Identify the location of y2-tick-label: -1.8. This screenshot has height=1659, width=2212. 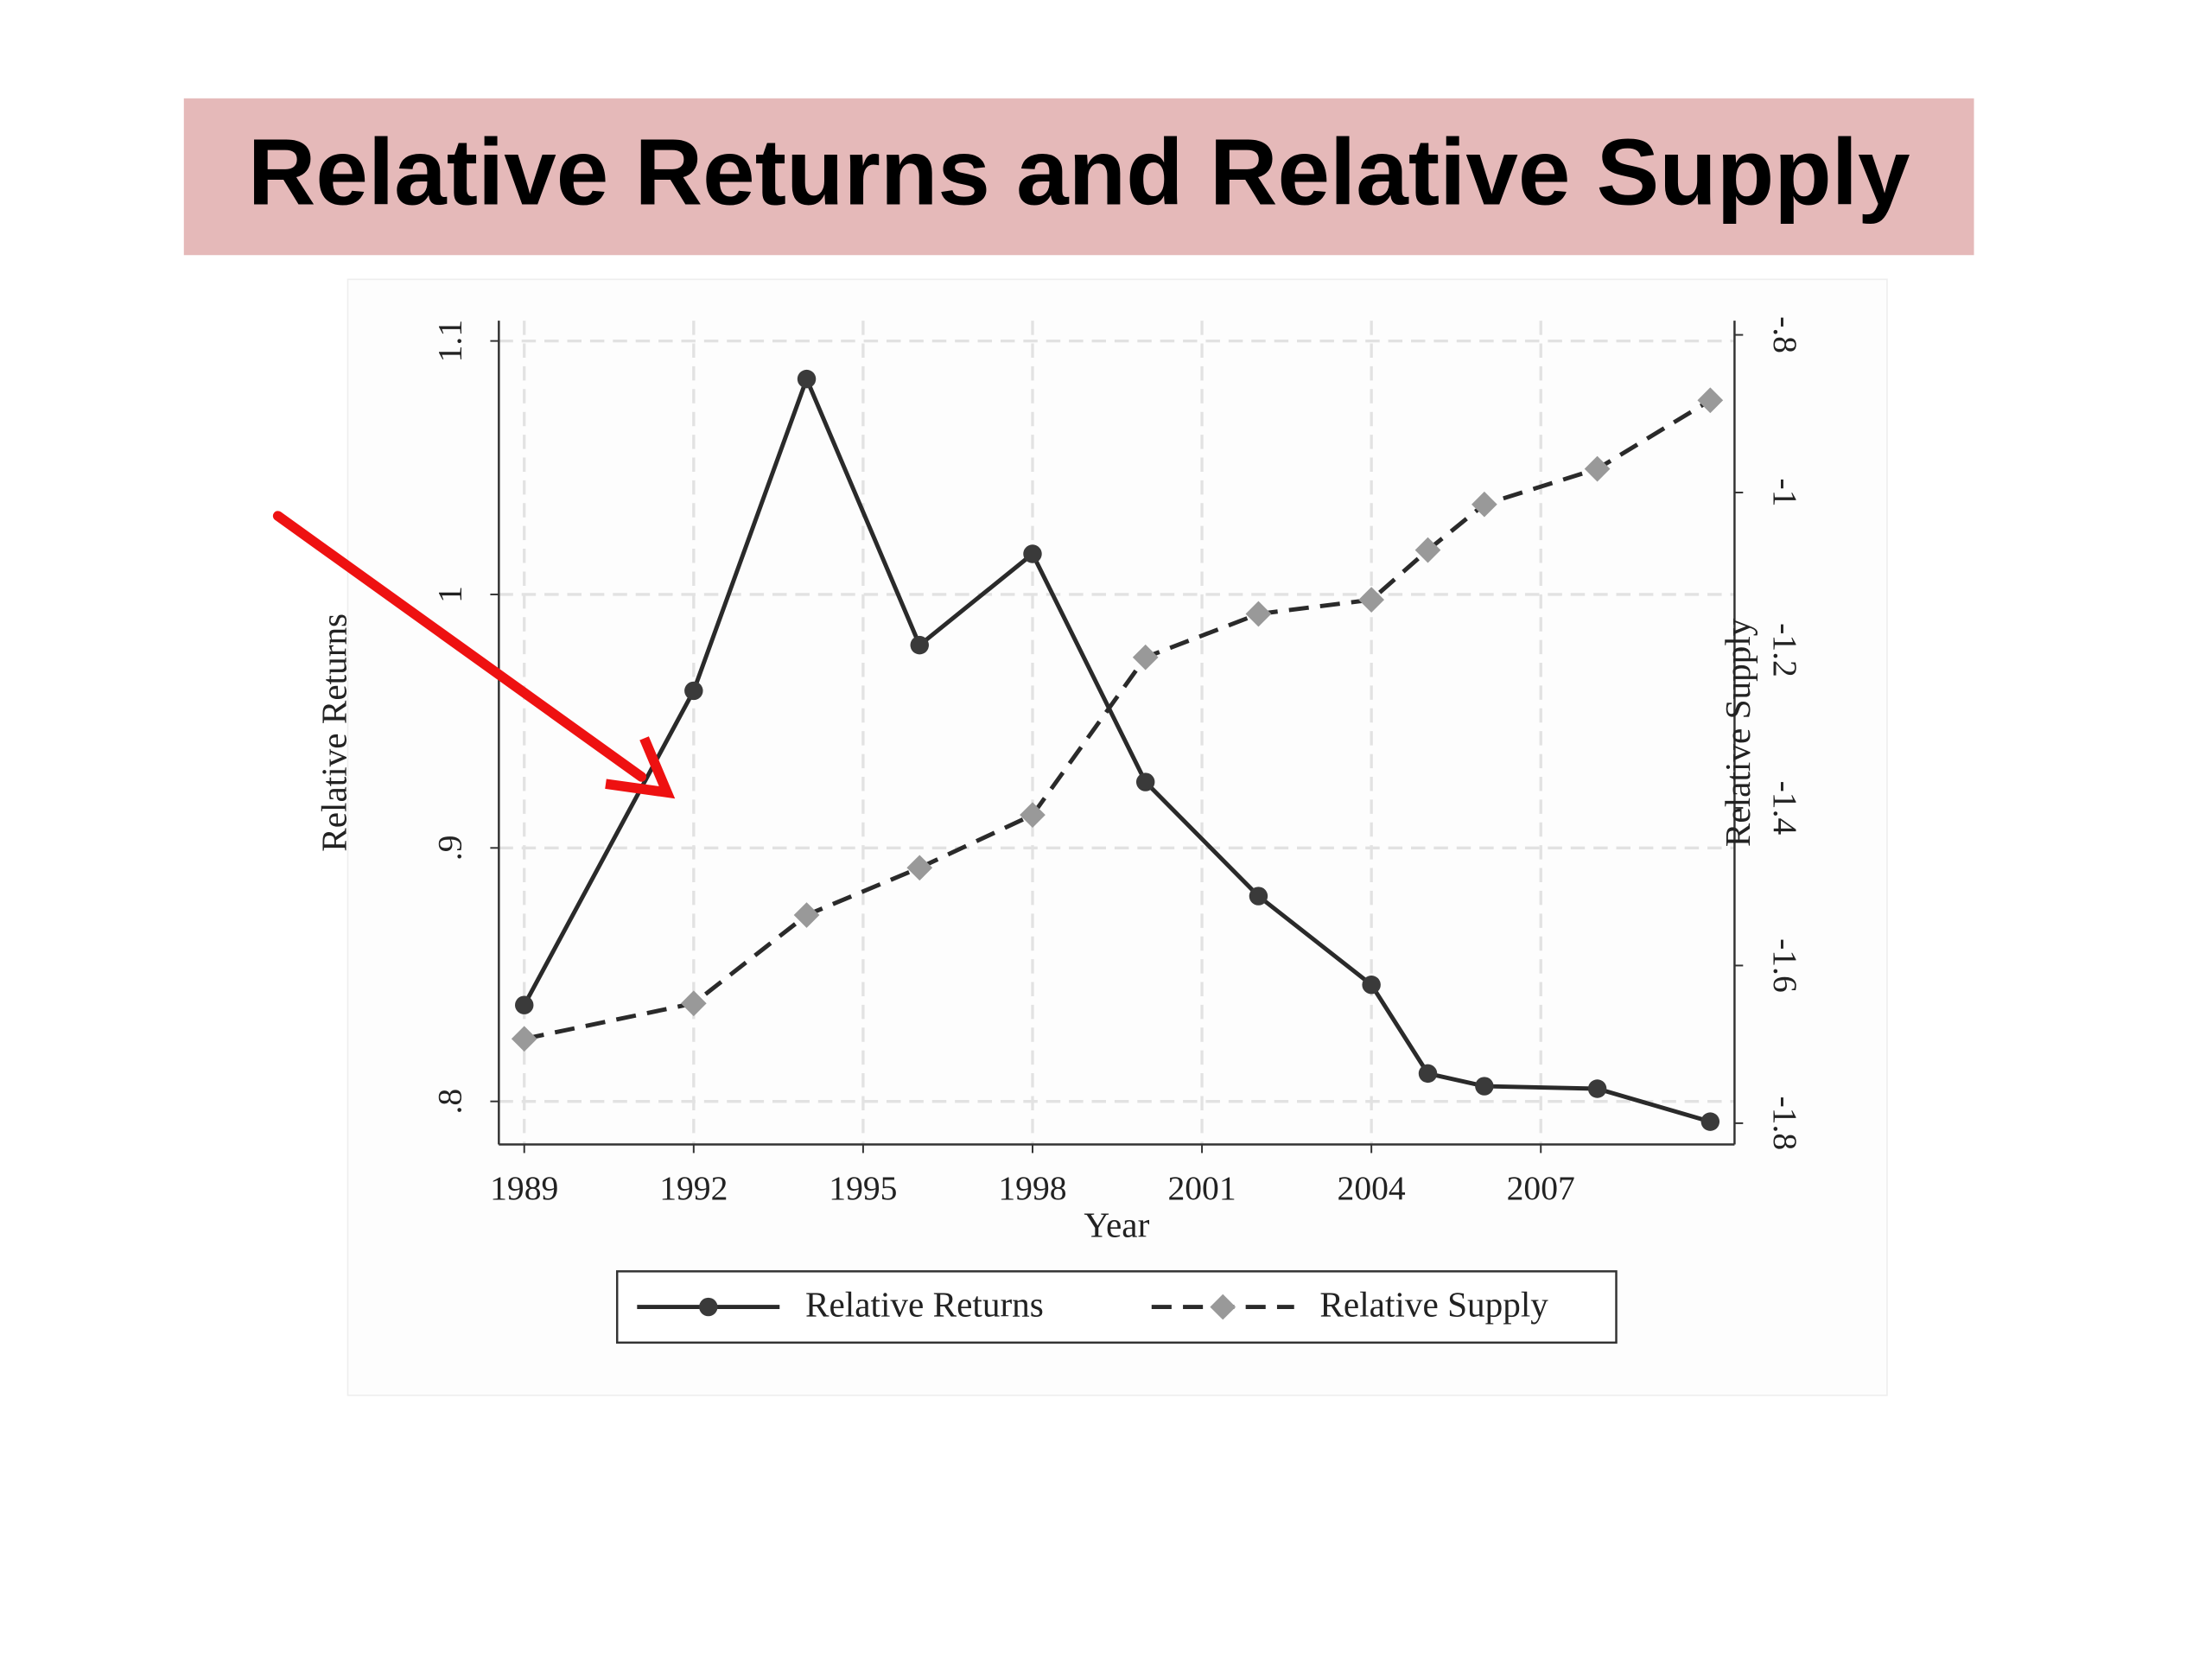
(1785, 1123).